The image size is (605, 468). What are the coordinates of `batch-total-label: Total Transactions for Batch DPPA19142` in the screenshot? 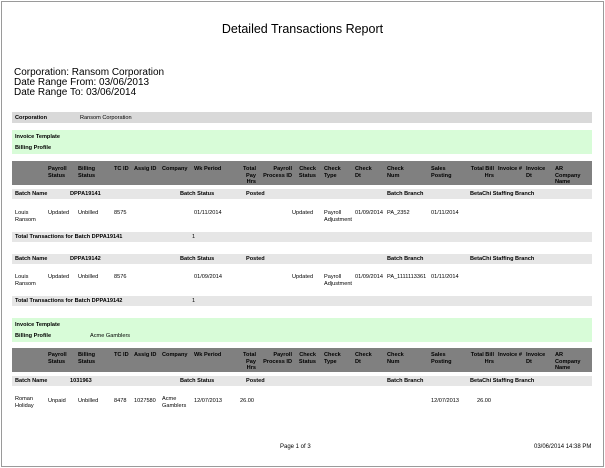 It's located at (69, 301).